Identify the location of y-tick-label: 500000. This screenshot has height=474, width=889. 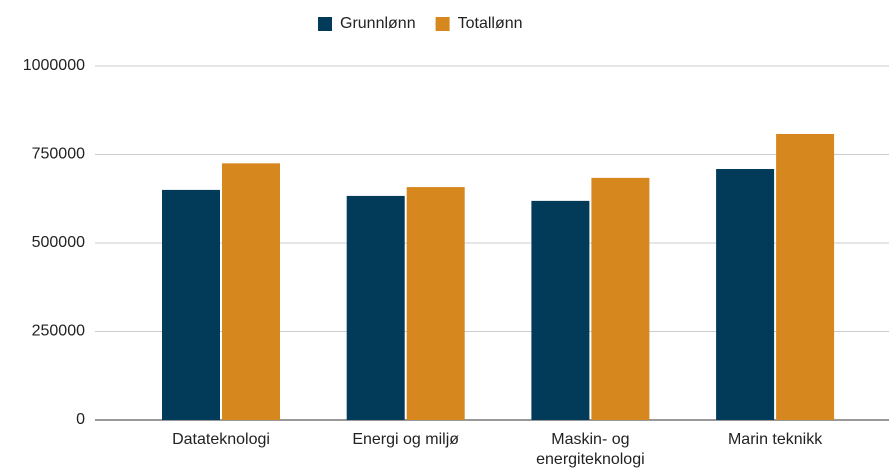
(58, 242).